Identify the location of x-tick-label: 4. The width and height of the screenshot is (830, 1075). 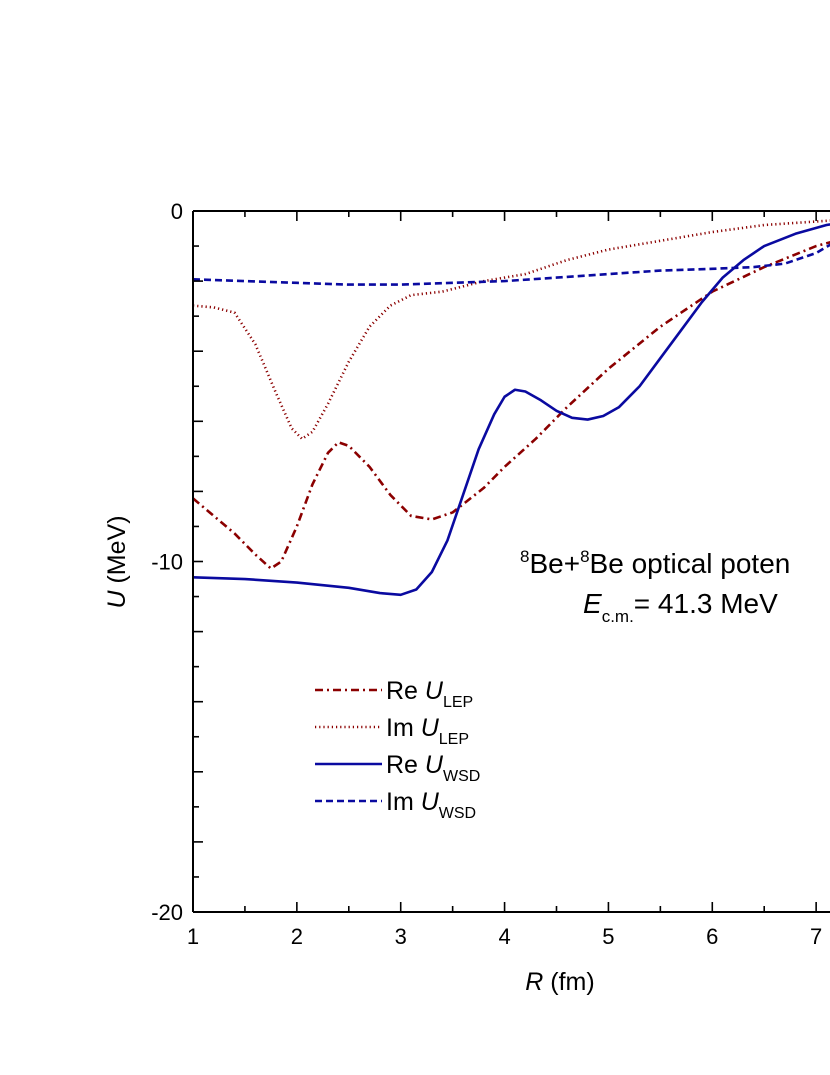
(504, 936).